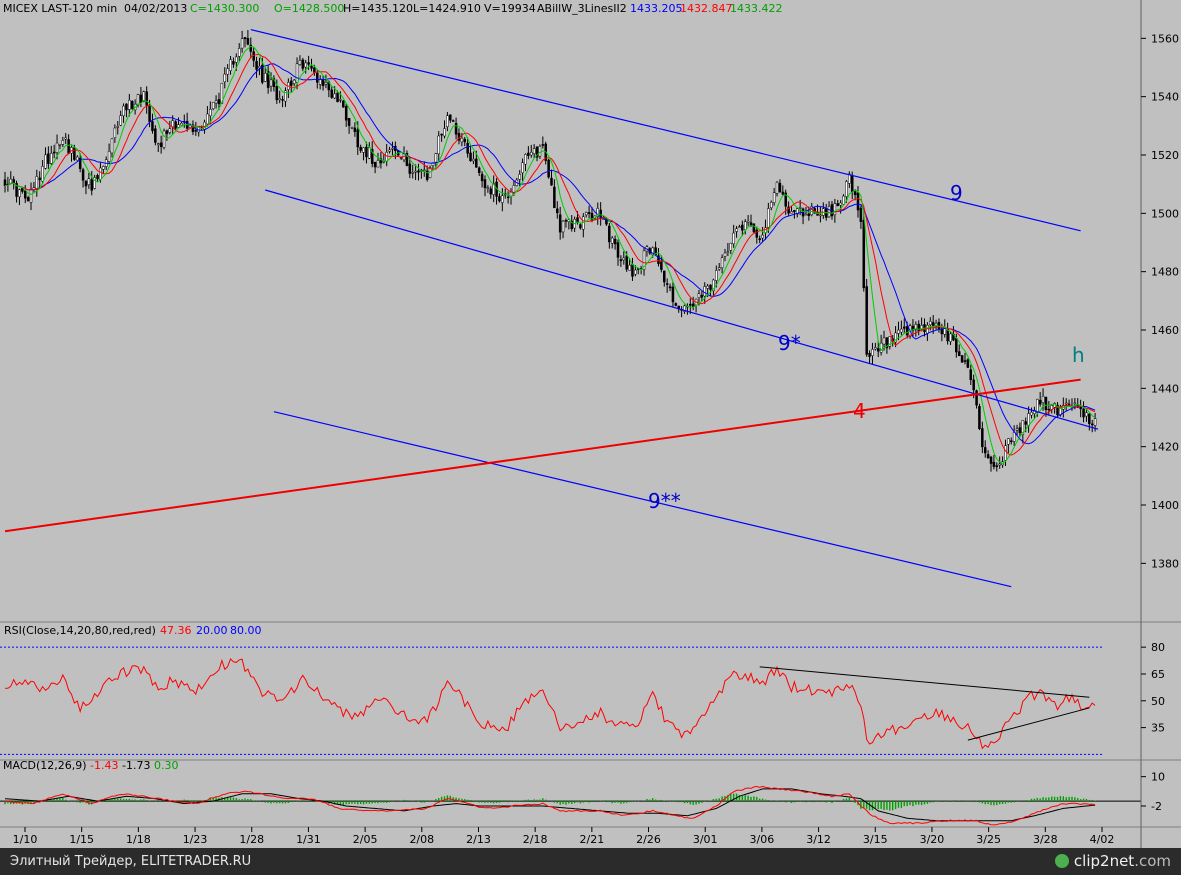  I want to click on date-axis-label: 2/21, so click(591, 839).